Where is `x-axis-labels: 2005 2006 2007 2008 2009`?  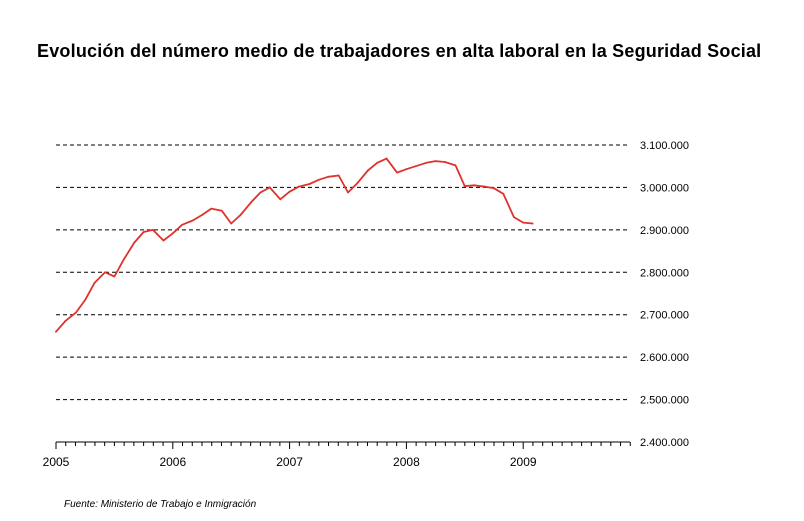 x-axis-labels: 2005 2006 2007 2008 2009 is located at coordinates (290, 462).